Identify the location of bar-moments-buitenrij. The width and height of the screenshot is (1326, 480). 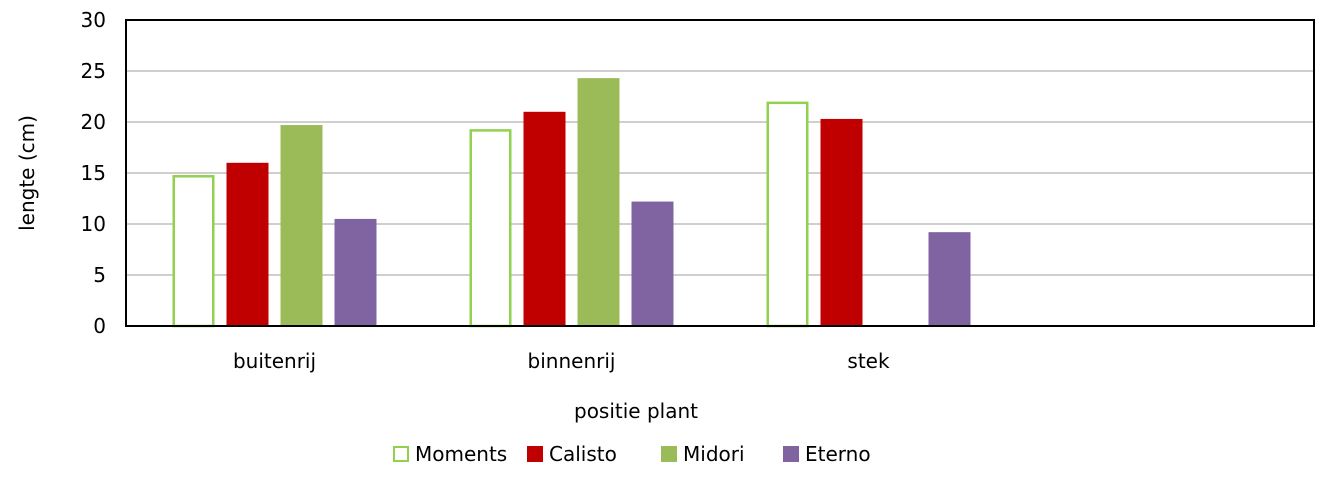
(193, 251).